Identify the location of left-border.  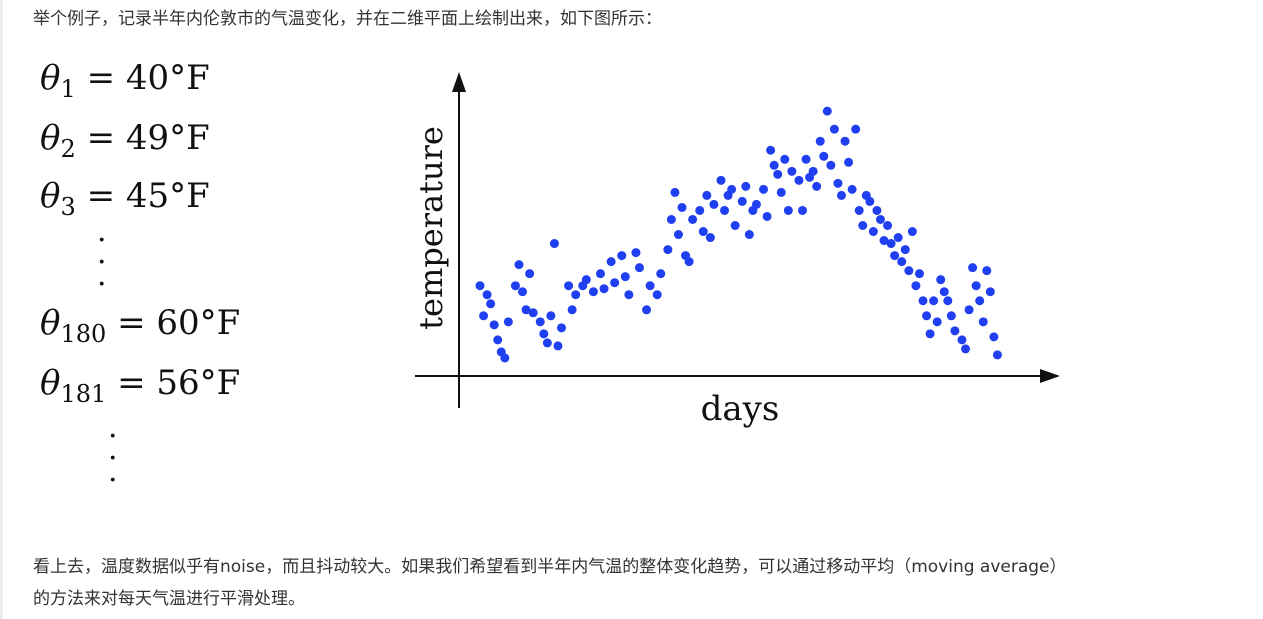
(1, 309).